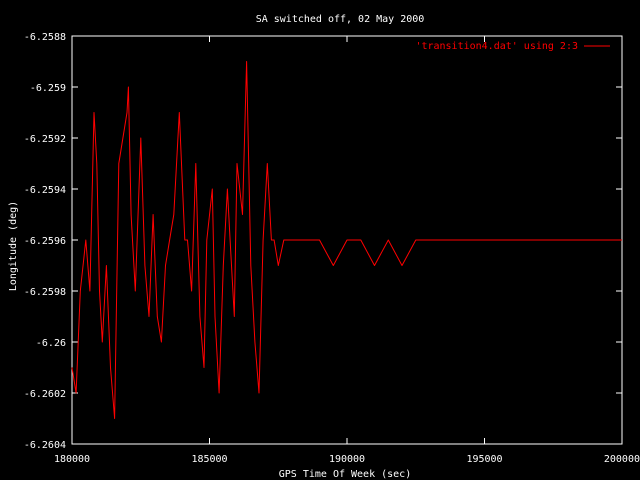  I want to click on x-tick-label: 190000, so click(347, 459).